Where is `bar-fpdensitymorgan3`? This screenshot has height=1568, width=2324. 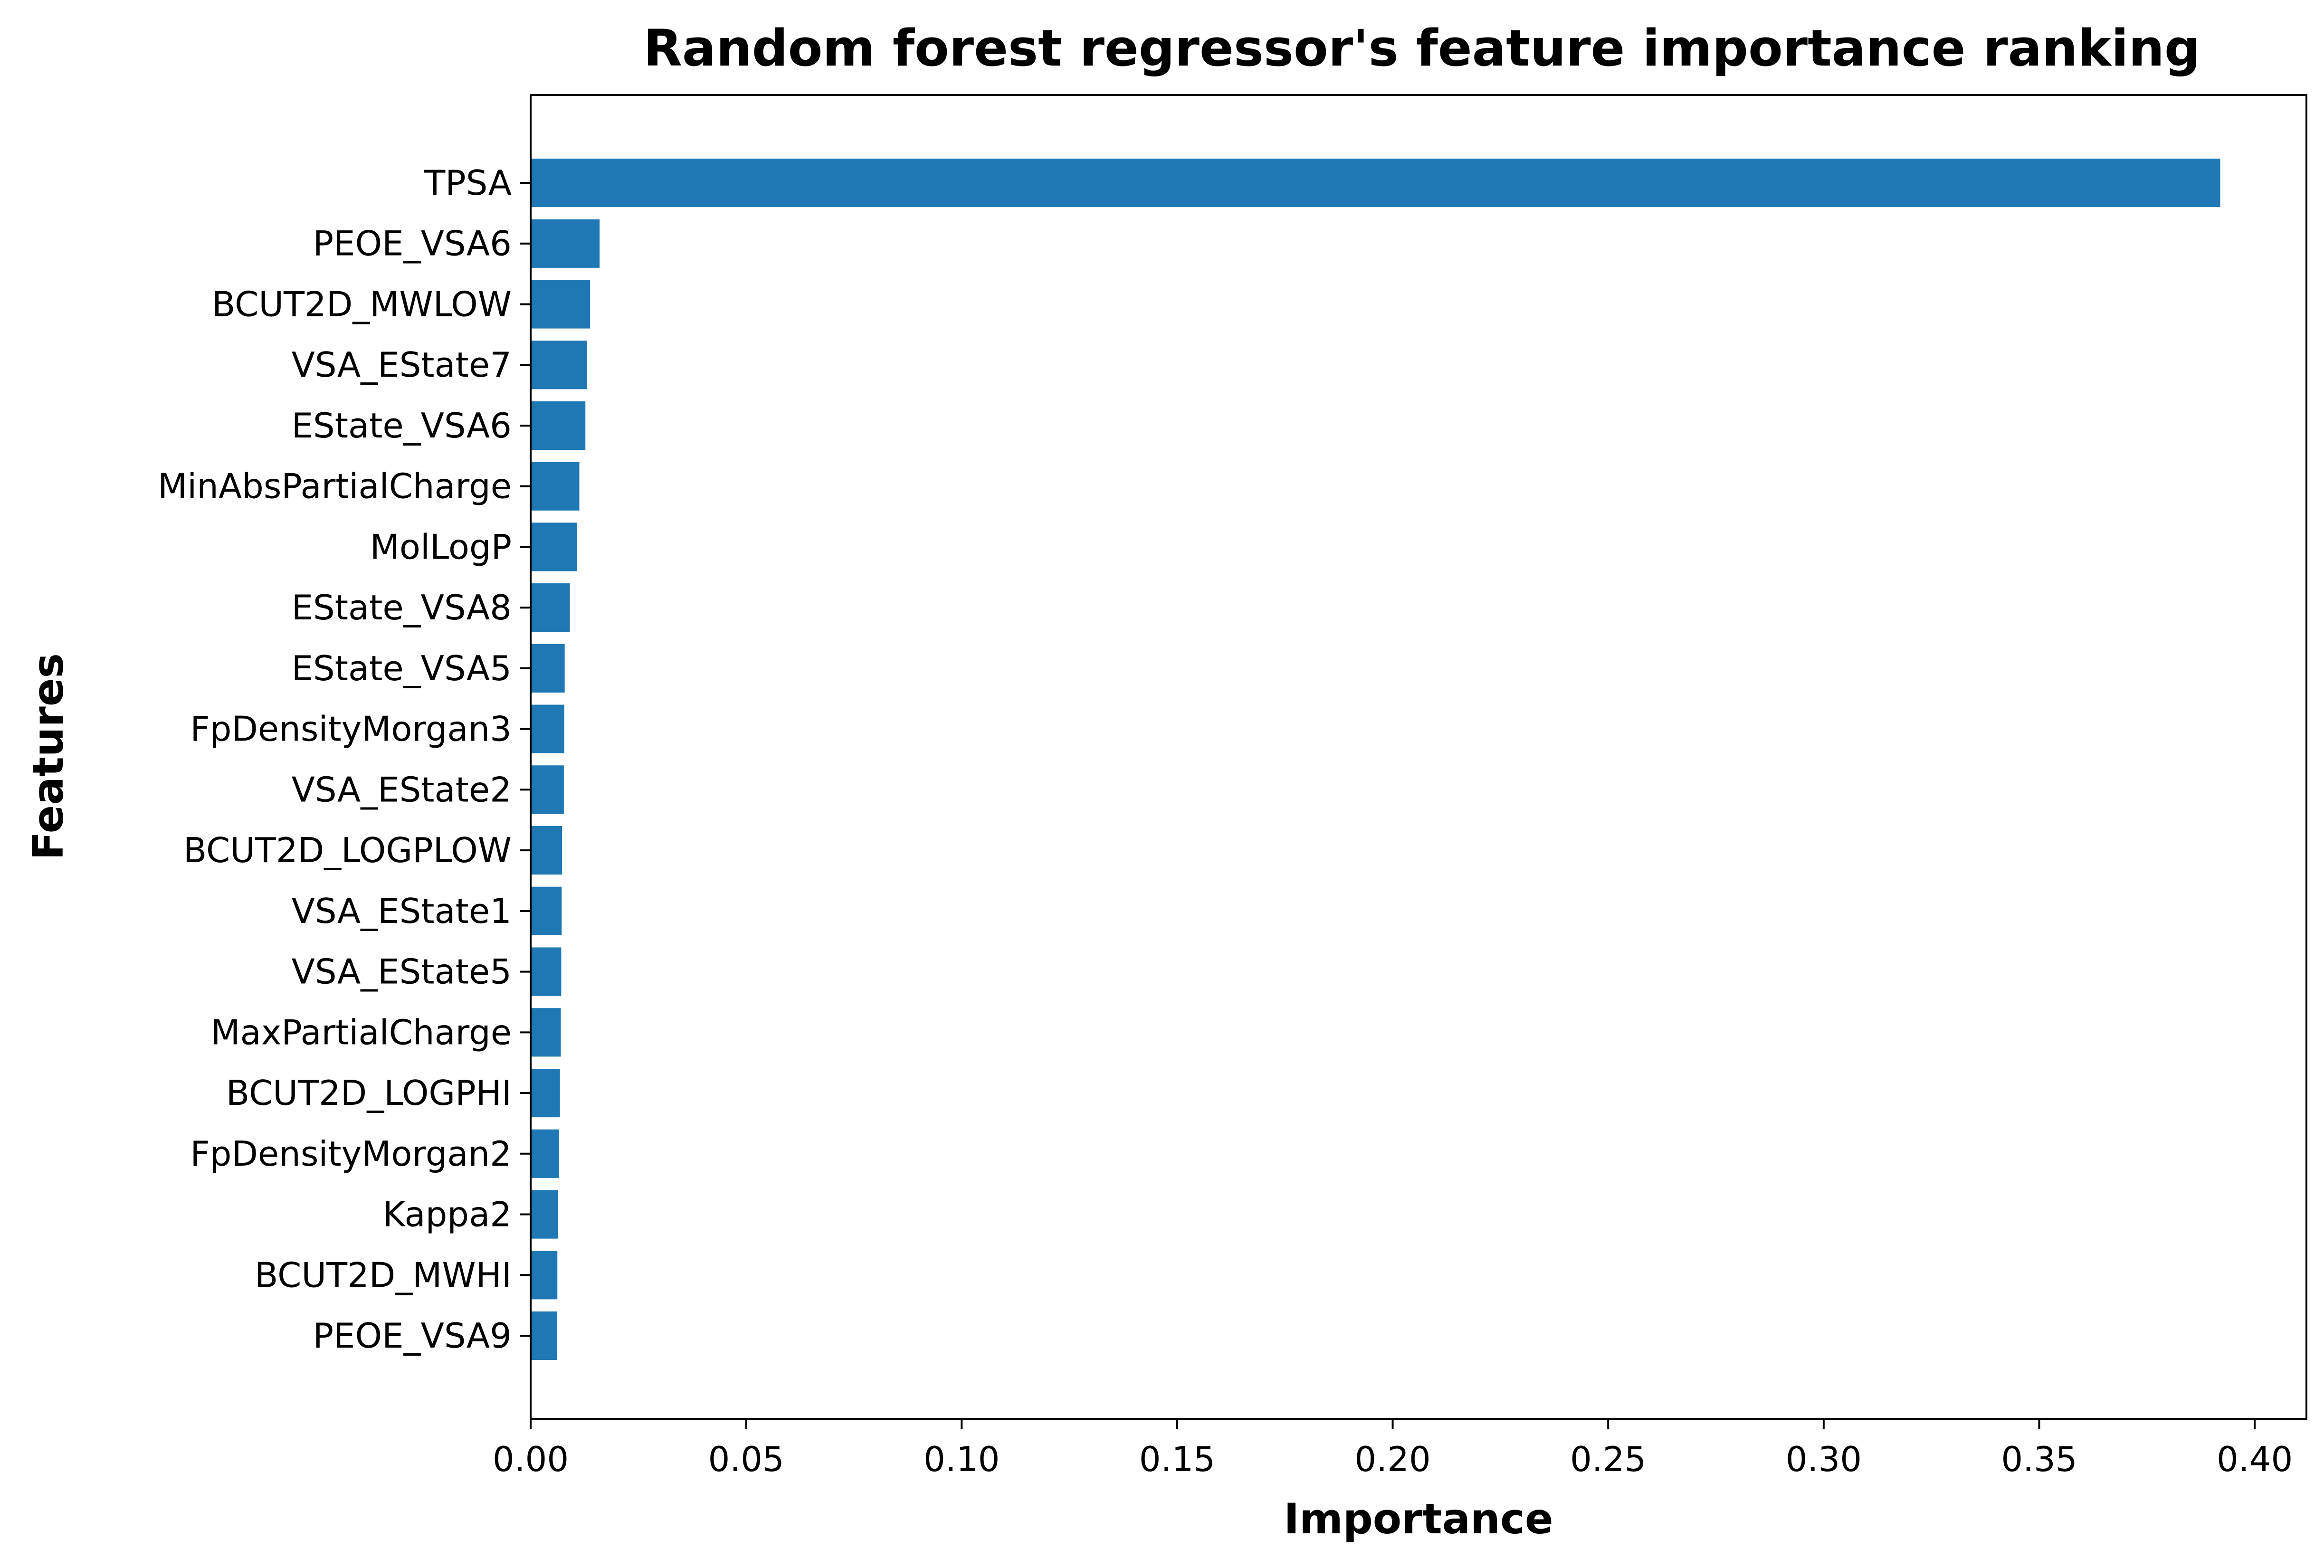 bar-fpdensitymorgan3 is located at coordinates (547, 728).